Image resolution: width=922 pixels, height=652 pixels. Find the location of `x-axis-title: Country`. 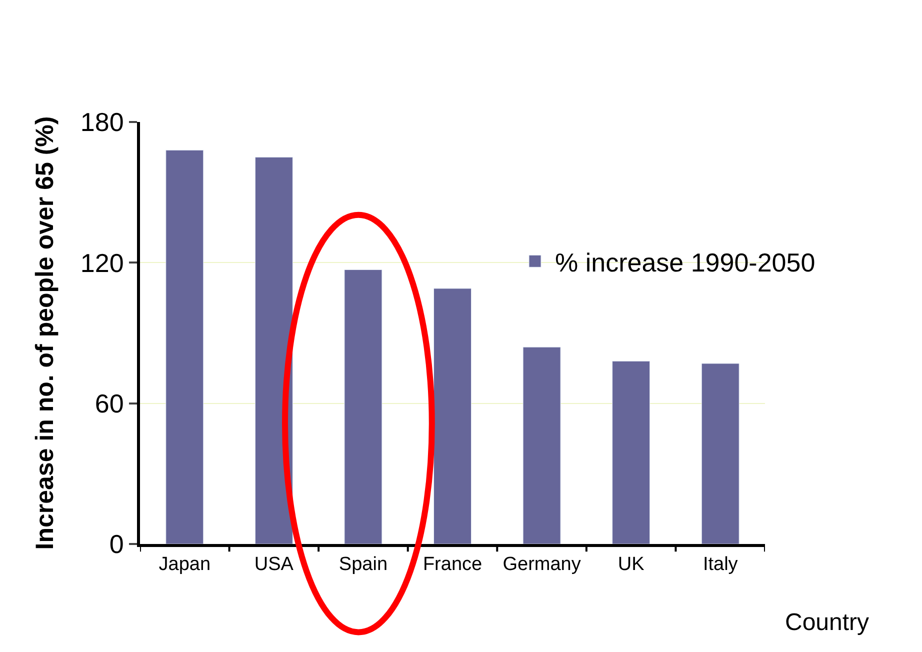

x-axis-title: Country is located at coordinates (827, 622).